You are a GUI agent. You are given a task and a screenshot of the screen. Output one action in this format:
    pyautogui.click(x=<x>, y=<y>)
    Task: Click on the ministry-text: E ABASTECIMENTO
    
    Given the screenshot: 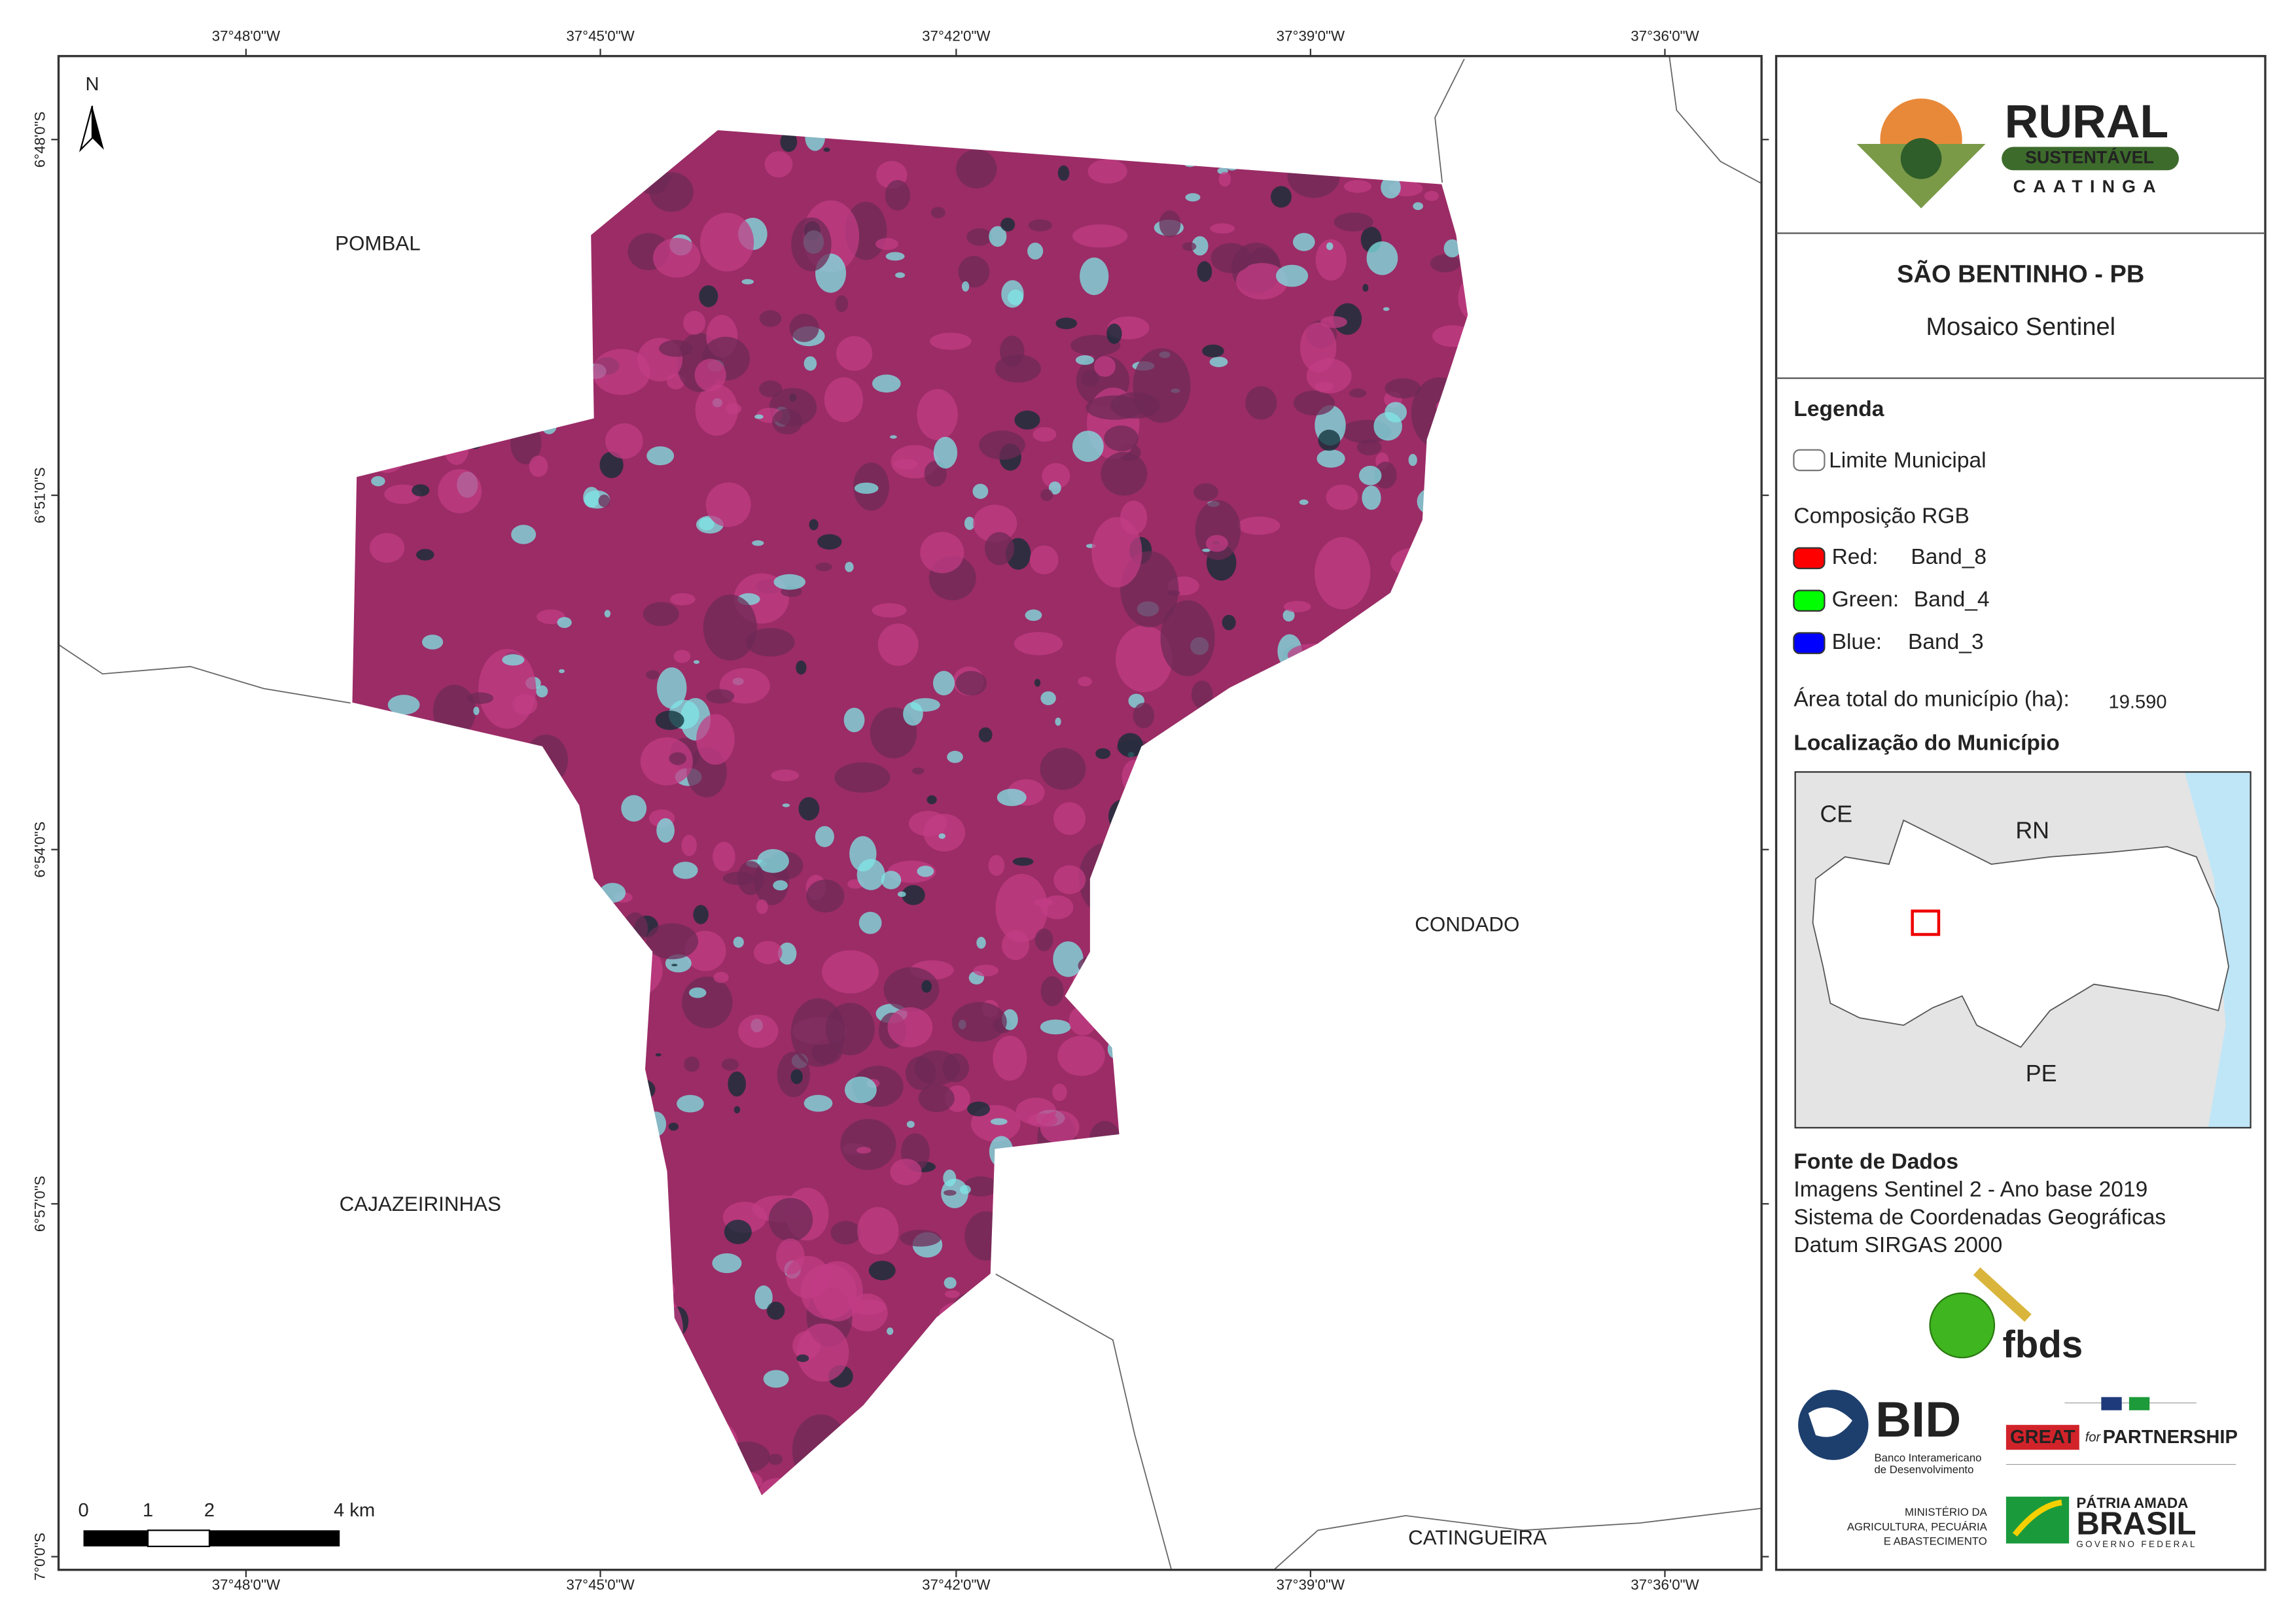 What is the action you would take?
    pyautogui.click(x=1936, y=1541)
    